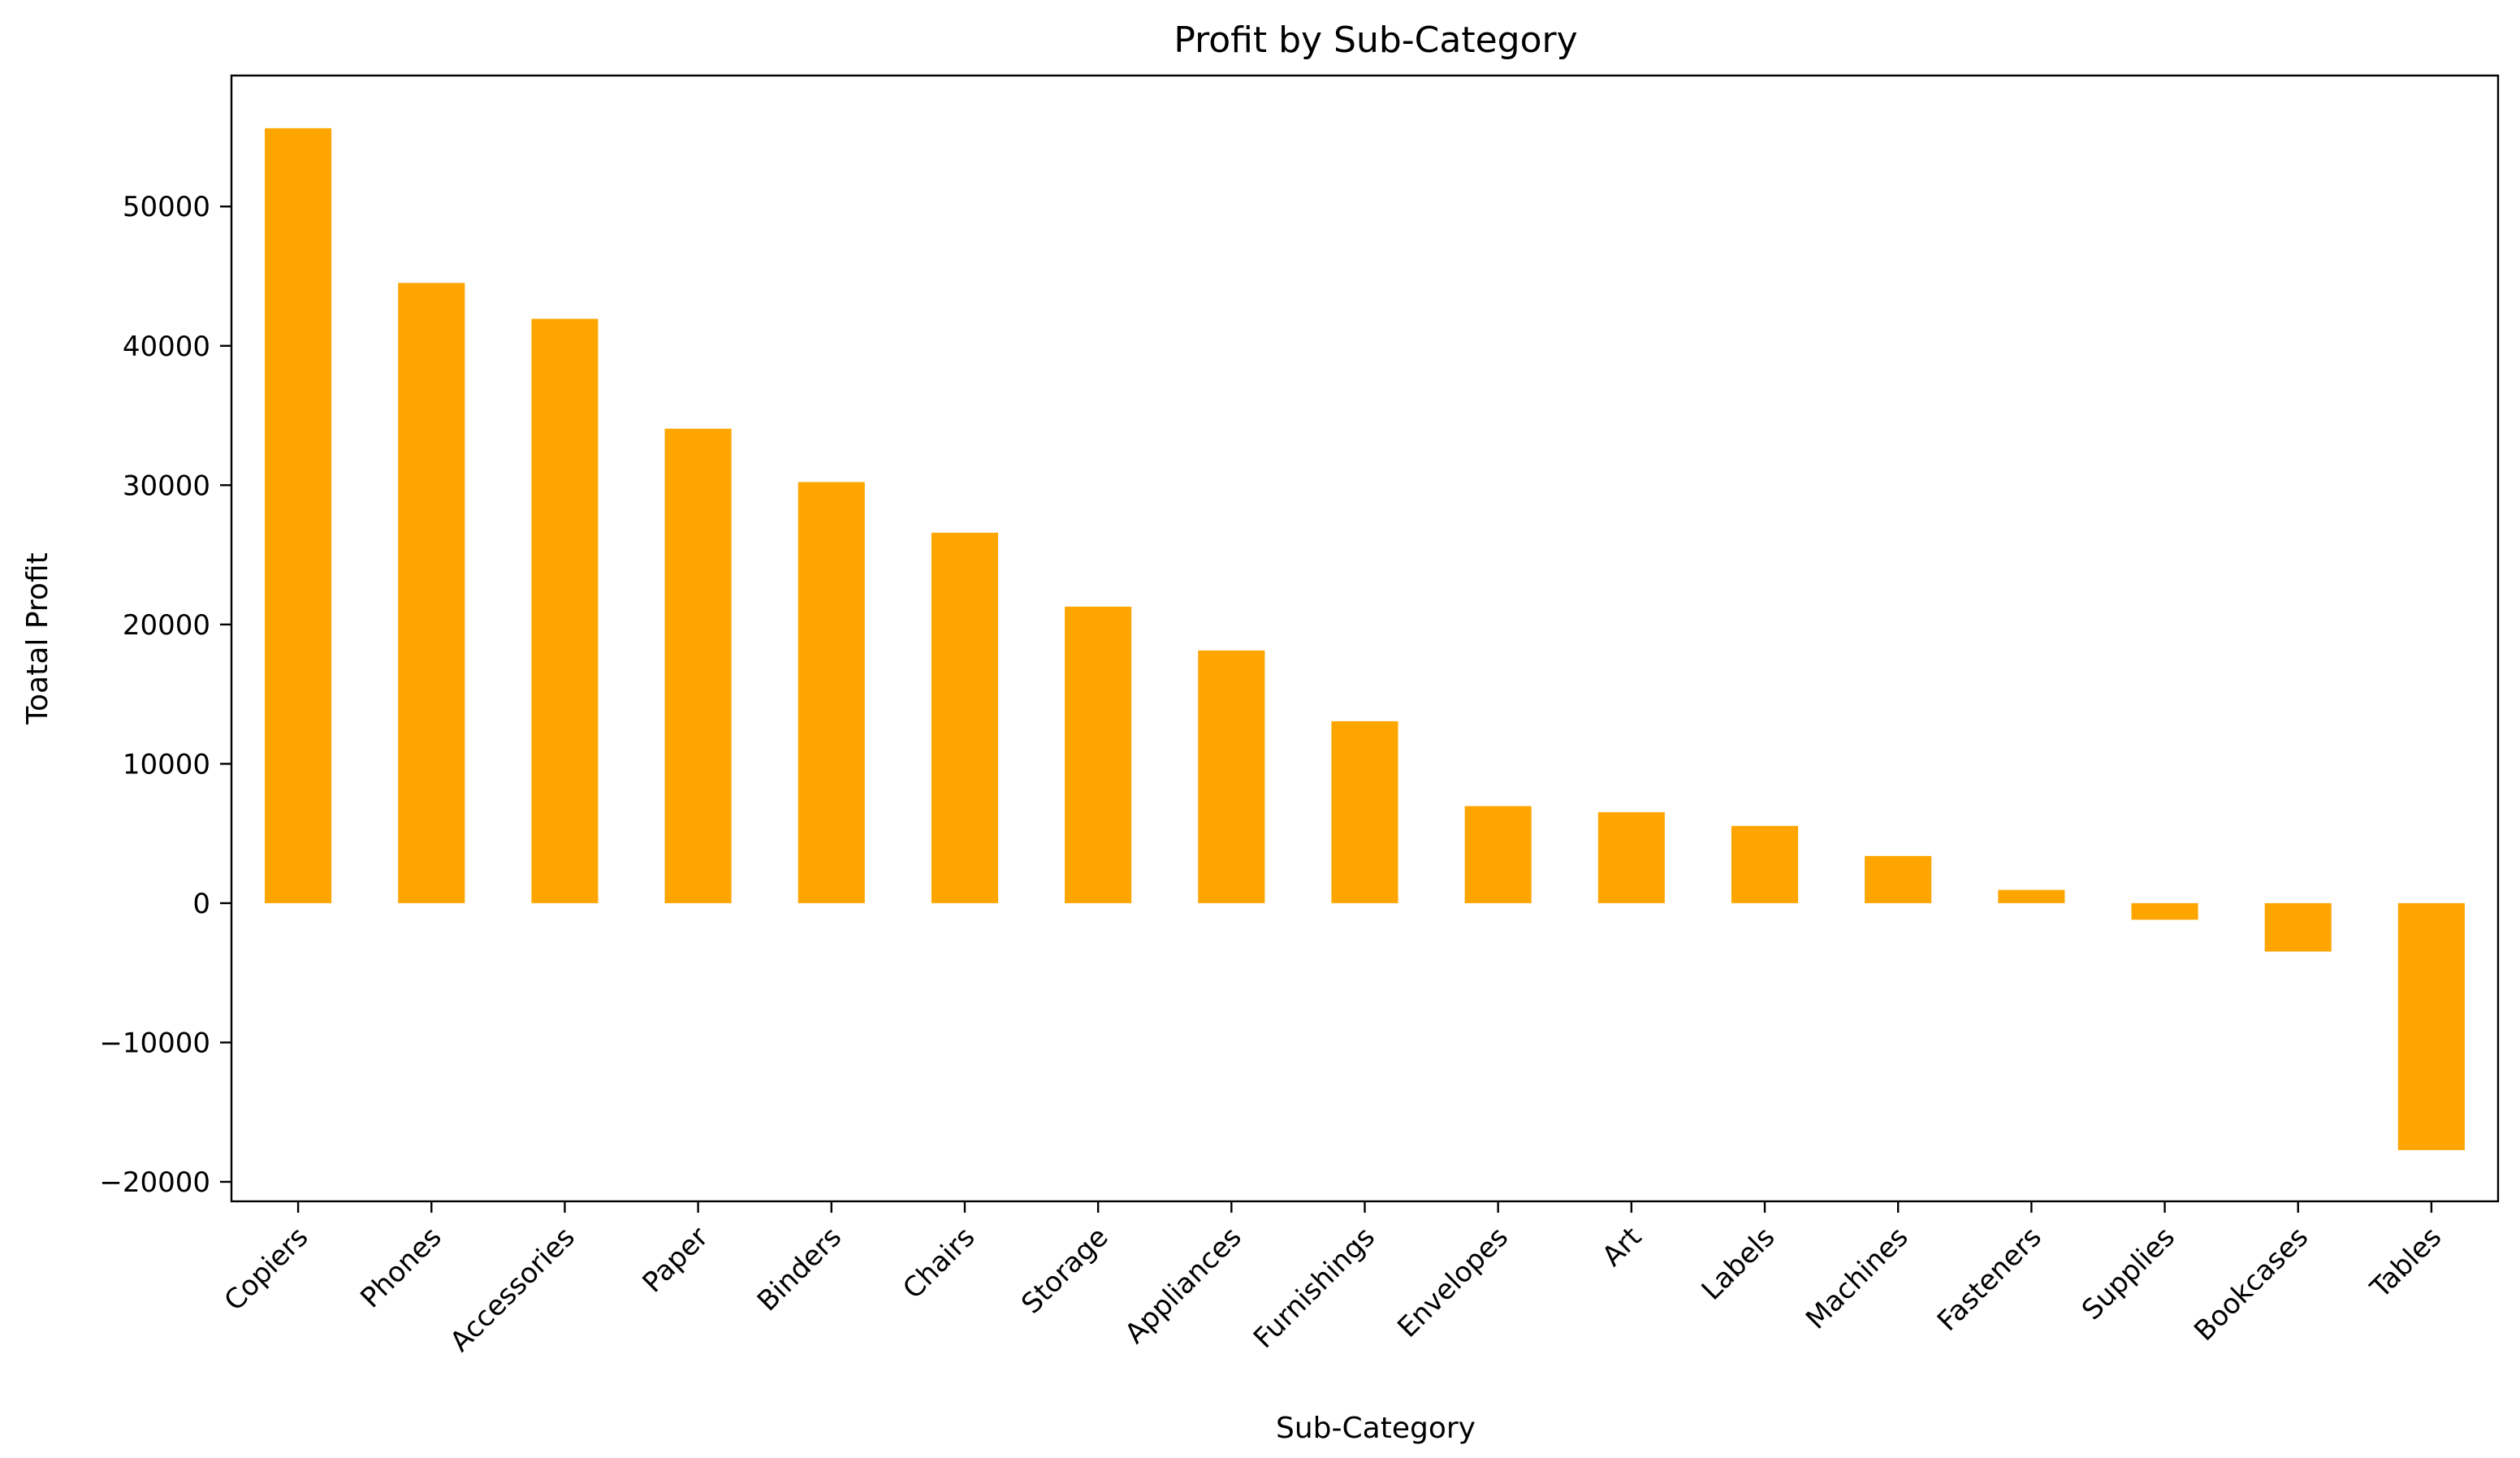 The image size is (2520, 1458). I want to click on y-tick-label: 20000, so click(166, 625).